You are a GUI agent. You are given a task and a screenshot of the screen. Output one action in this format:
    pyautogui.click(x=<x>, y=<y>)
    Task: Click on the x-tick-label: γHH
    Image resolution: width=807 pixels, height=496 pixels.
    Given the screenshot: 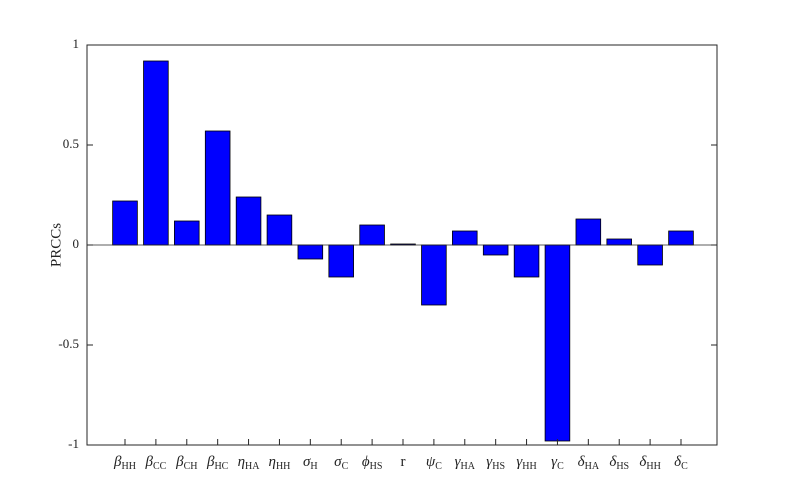 What is the action you would take?
    pyautogui.click(x=526, y=463)
    